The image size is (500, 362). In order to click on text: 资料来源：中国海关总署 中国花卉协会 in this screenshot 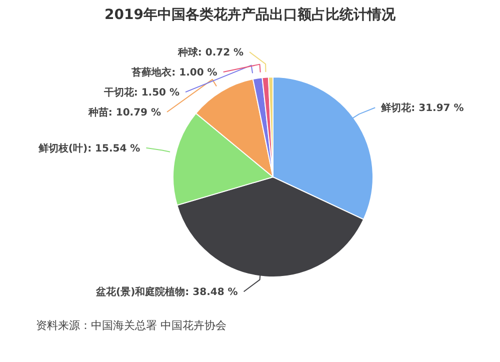, I will do `click(131, 325)`.